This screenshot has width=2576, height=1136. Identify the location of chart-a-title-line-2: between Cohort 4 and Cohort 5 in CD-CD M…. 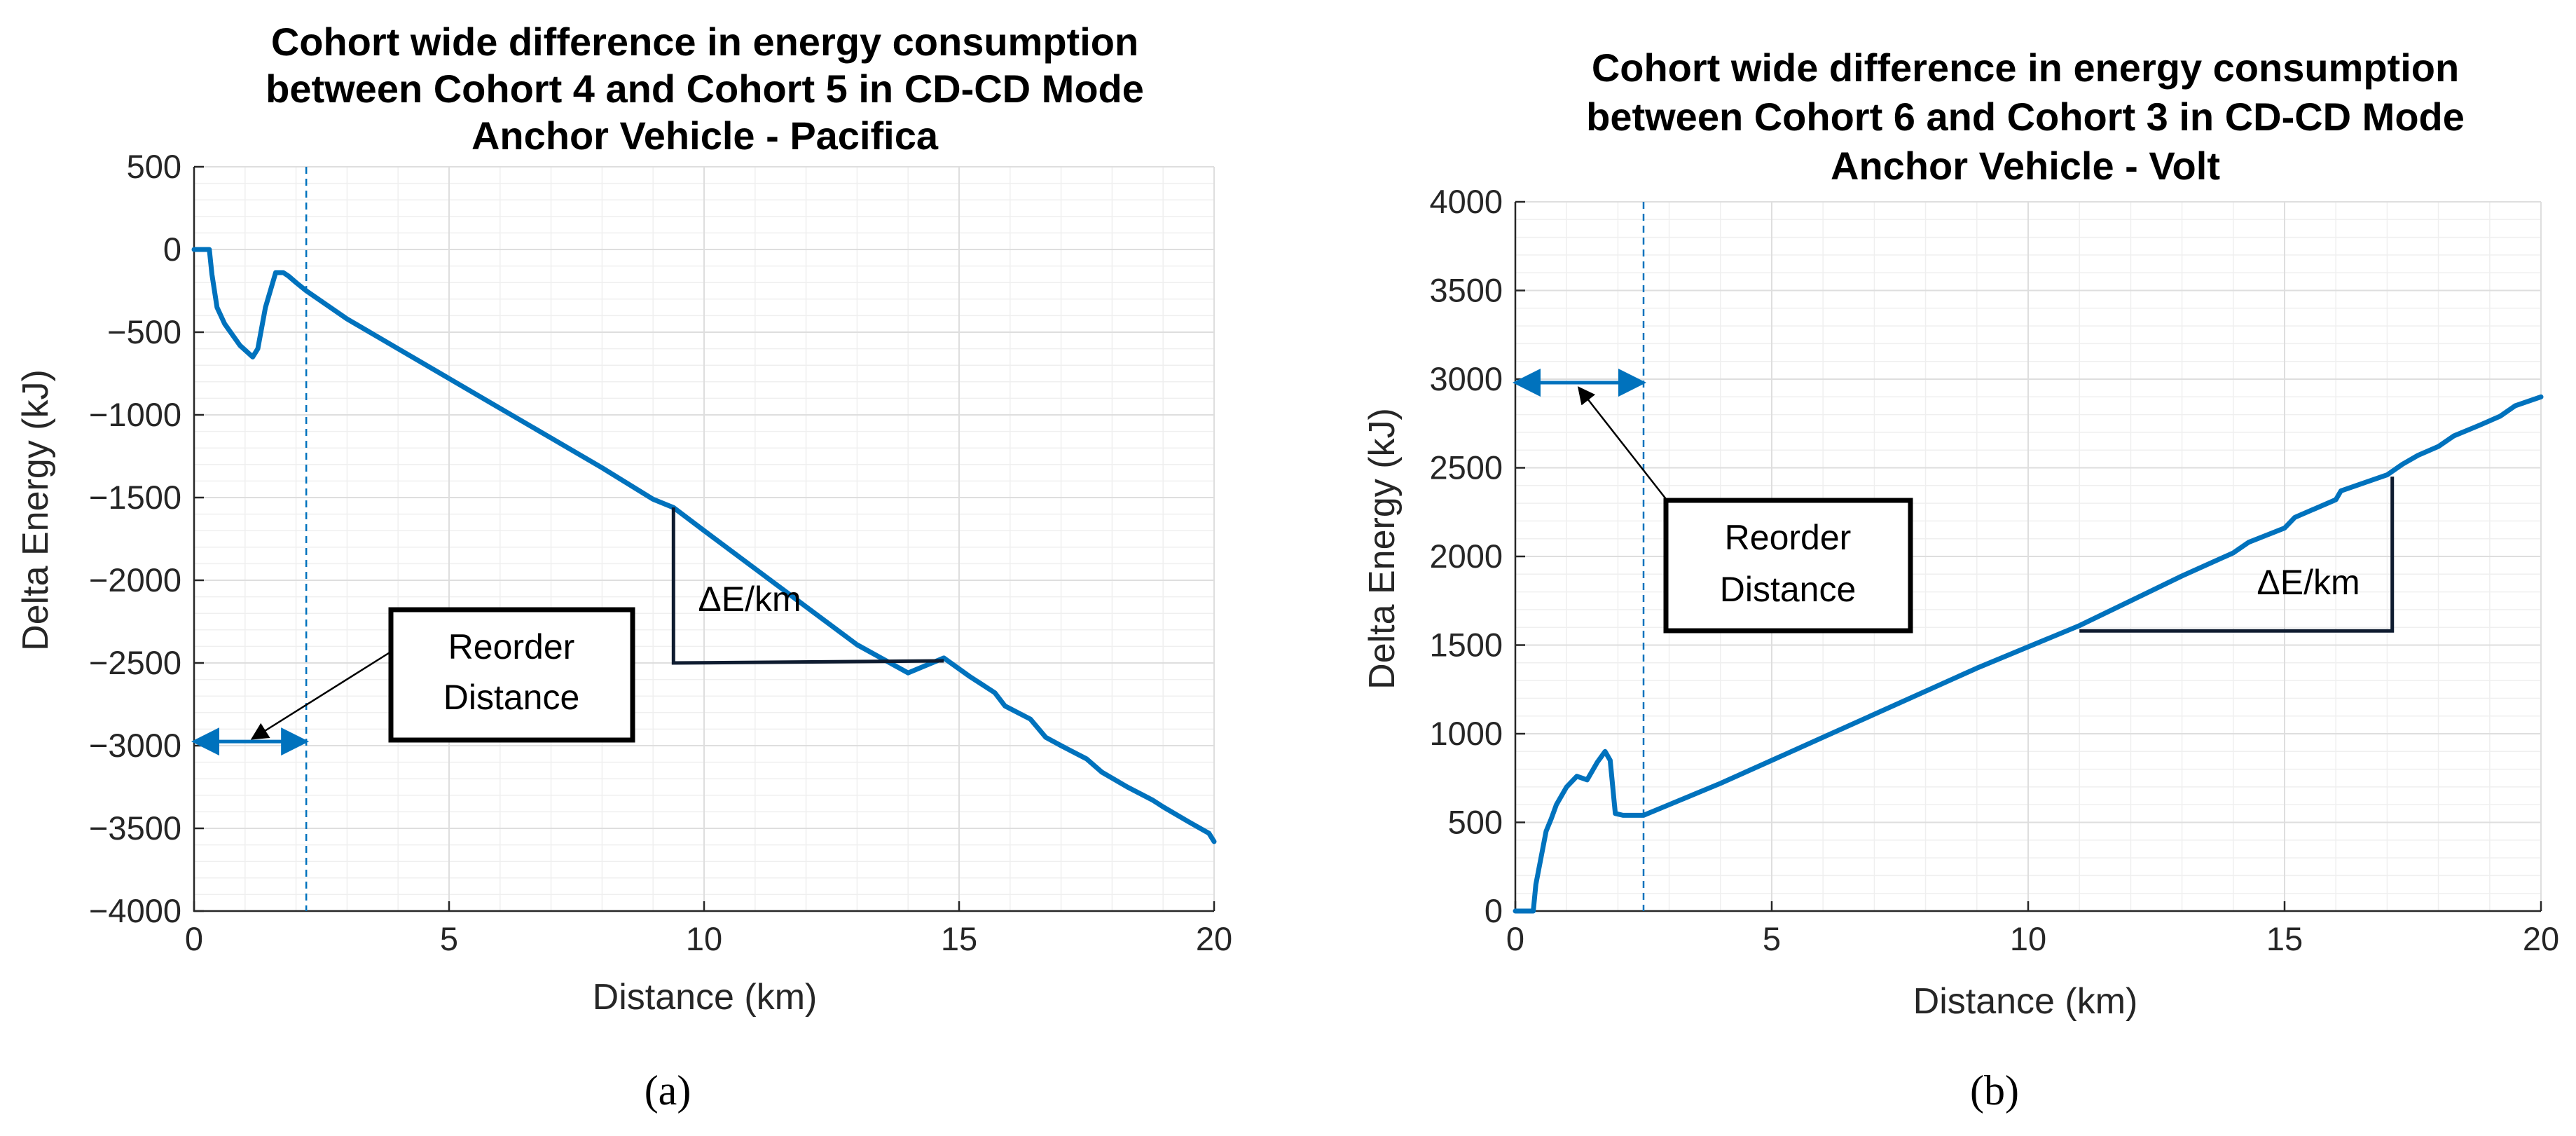
(705, 89).